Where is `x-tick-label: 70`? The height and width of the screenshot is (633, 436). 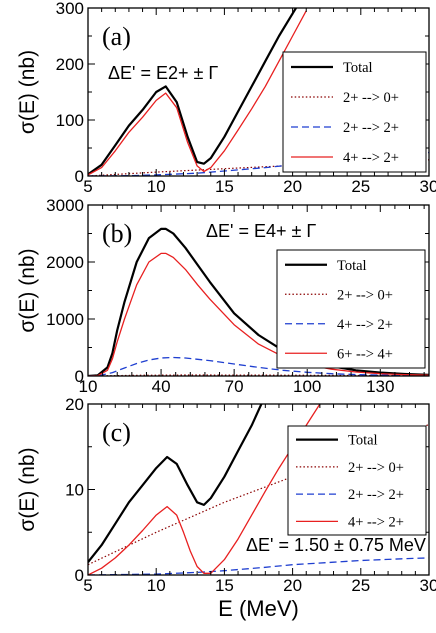 x-tick-label: 70 is located at coordinates (234, 386).